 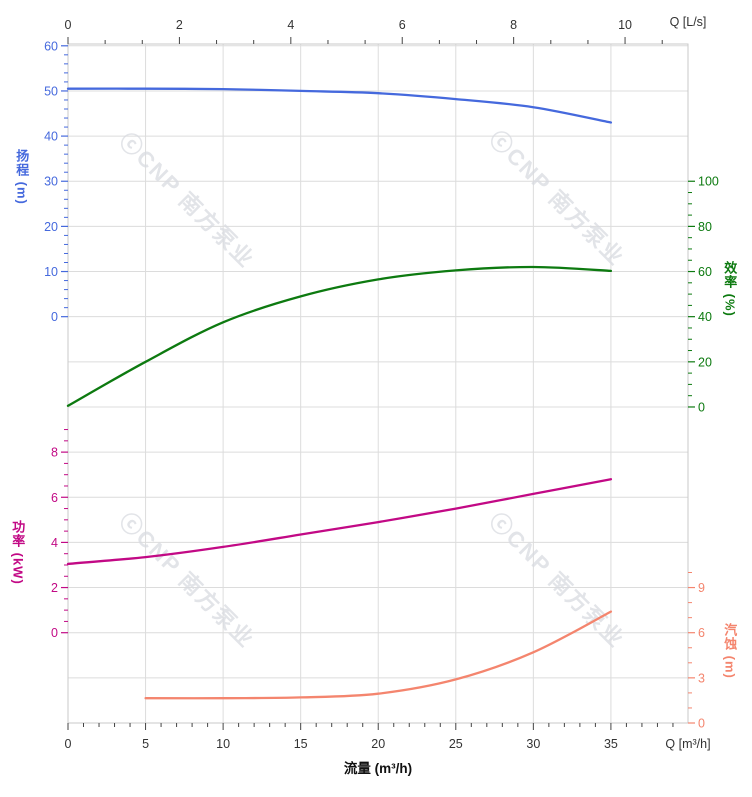 What do you see at coordinates (701, 678) in the screenshot?
I see `npsh-tick-label: 3` at bounding box center [701, 678].